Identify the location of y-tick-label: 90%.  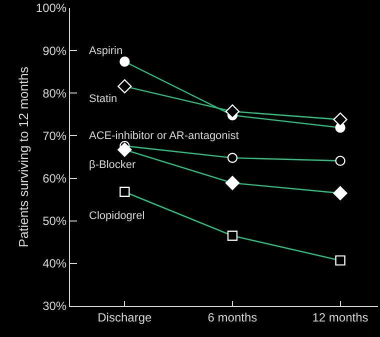
(54, 51).